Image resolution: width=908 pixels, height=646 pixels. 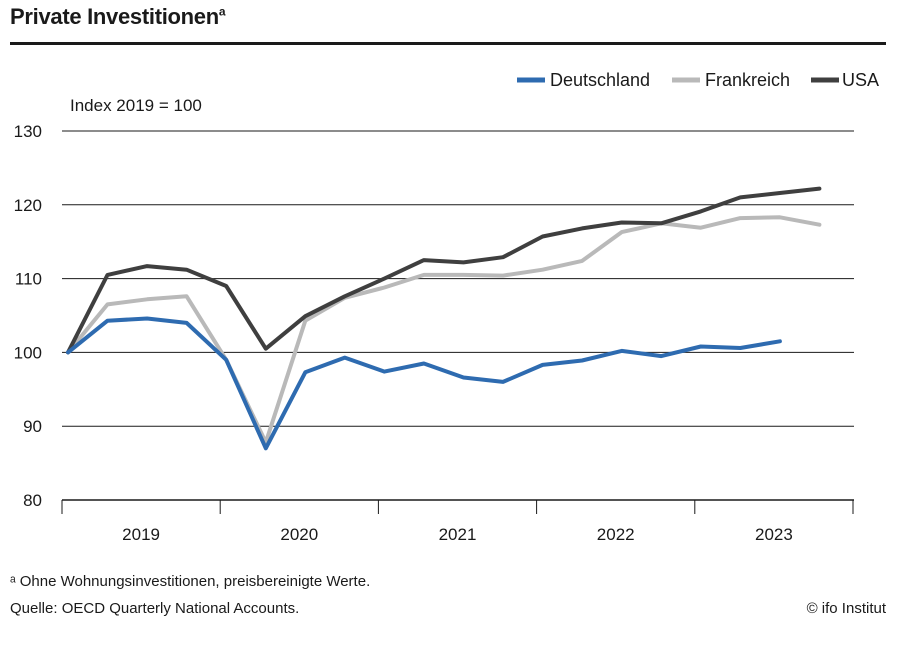 I want to click on y-tick-label: 100, so click(x=28, y=352).